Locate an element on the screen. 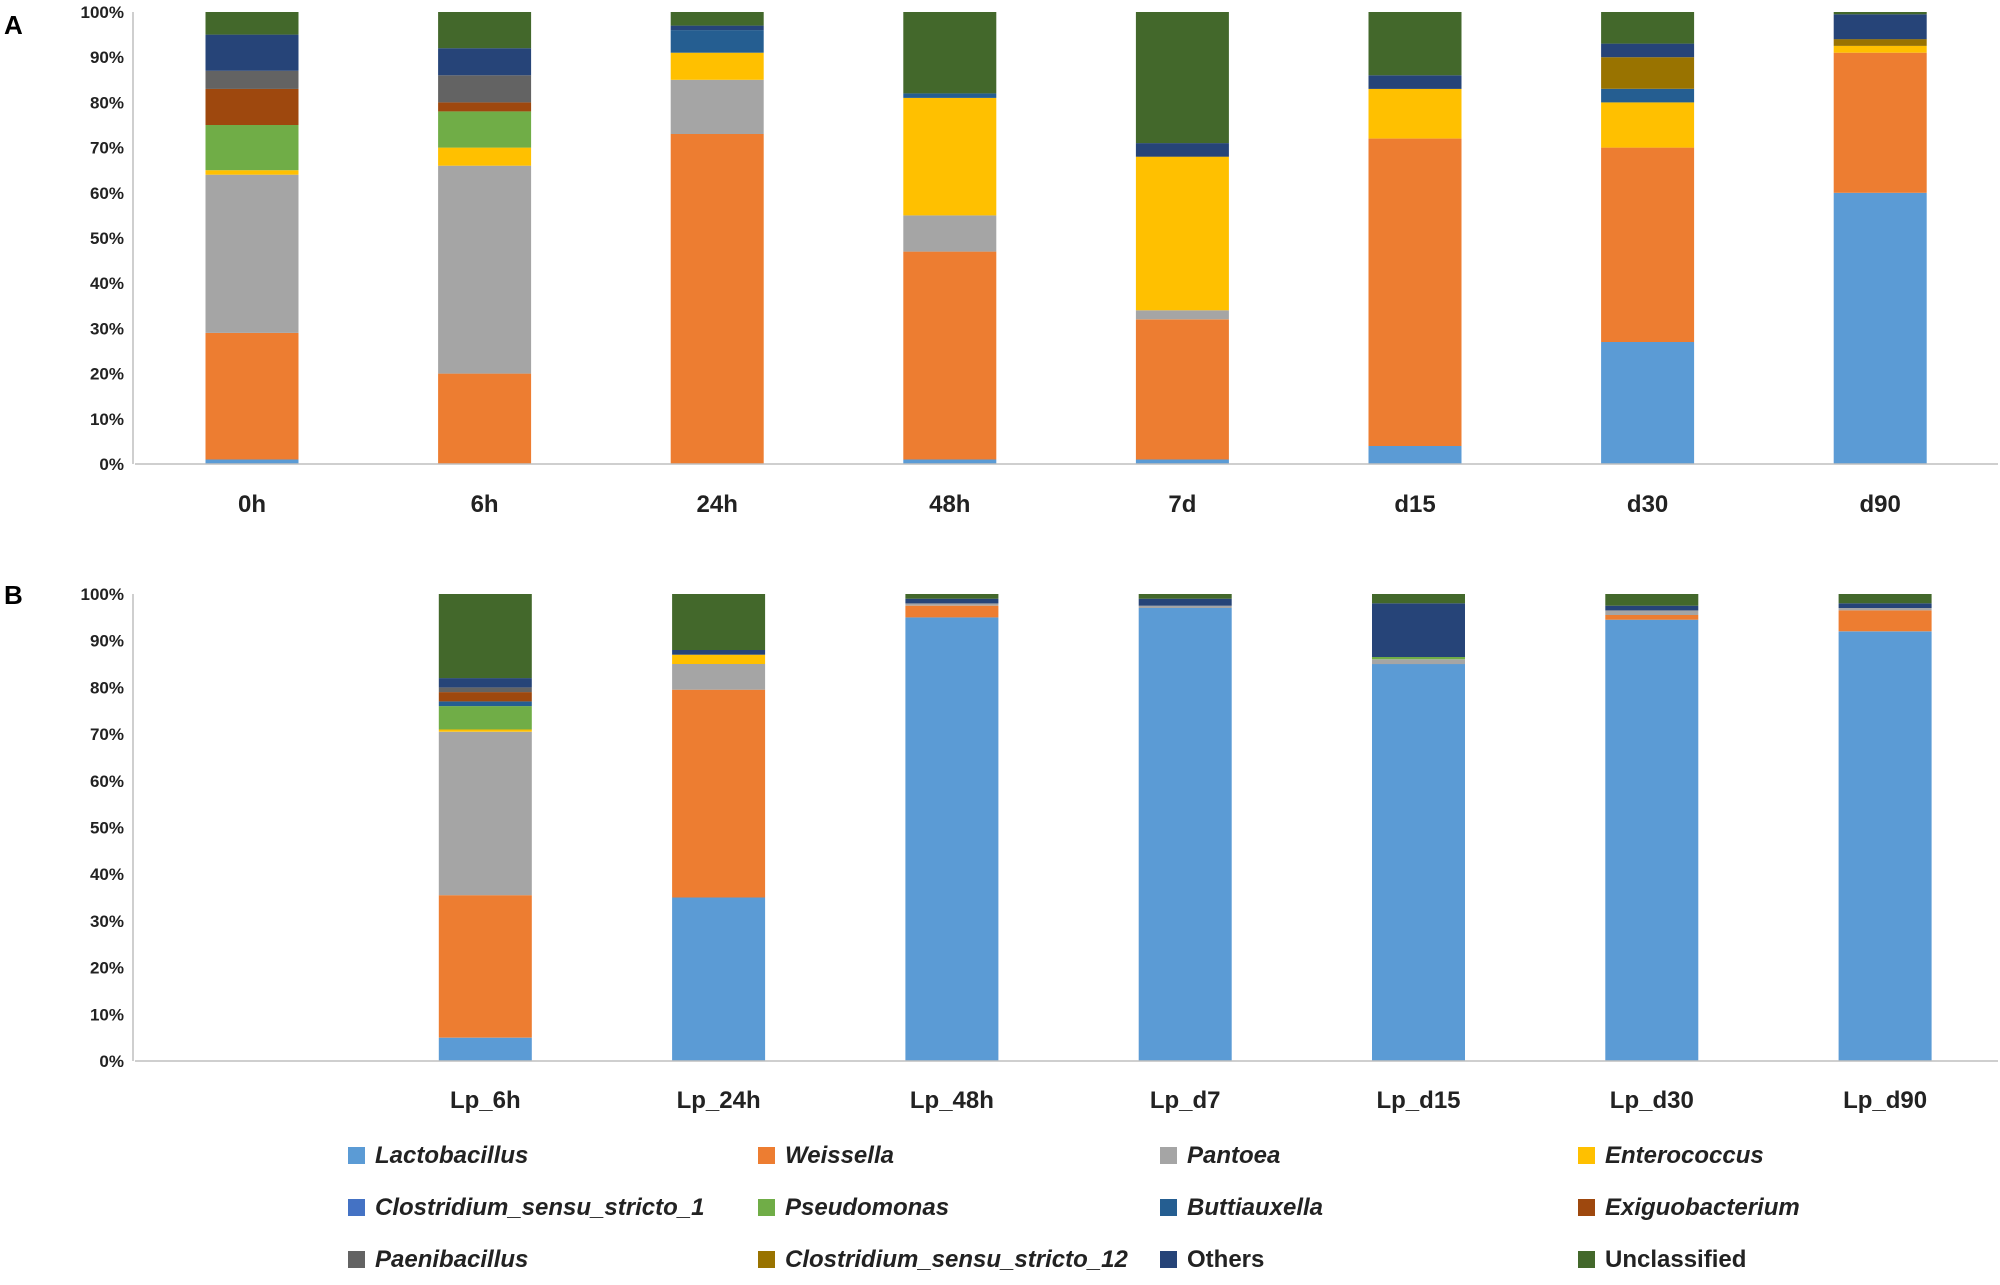  panel-b-y-tick-label: 40% is located at coordinates (107, 874).